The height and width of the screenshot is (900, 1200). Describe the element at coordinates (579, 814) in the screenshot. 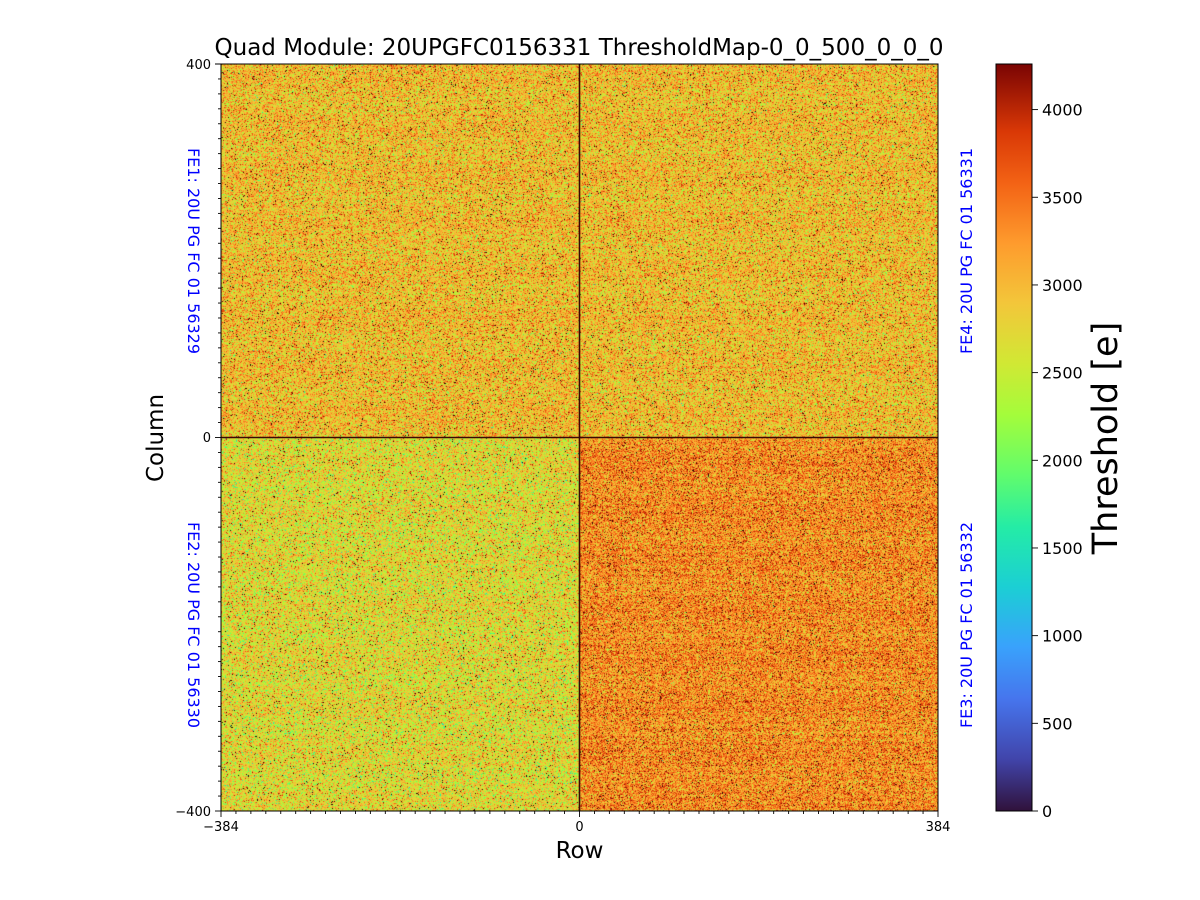

I see `x-axis` at that location.